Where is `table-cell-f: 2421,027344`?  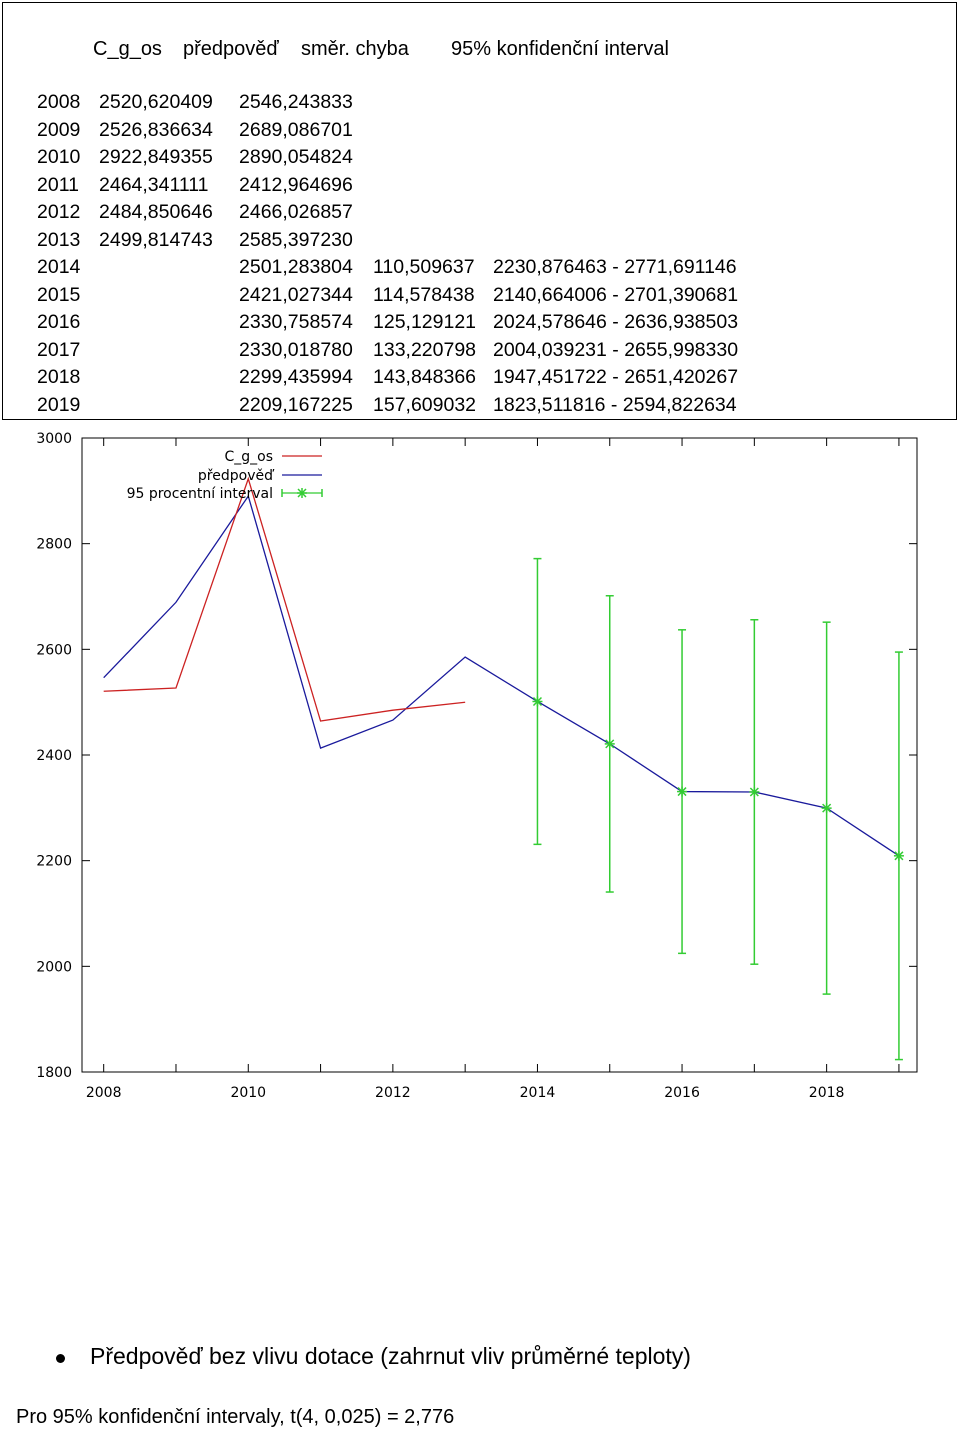 table-cell-f: 2421,027344 is located at coordinates (296, 294).